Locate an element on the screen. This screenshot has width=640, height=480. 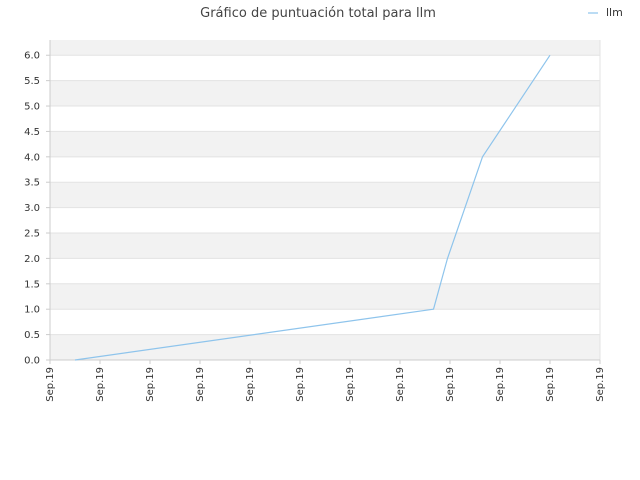
y-tick-label: 1.0 is located at coordinates (32, 310).